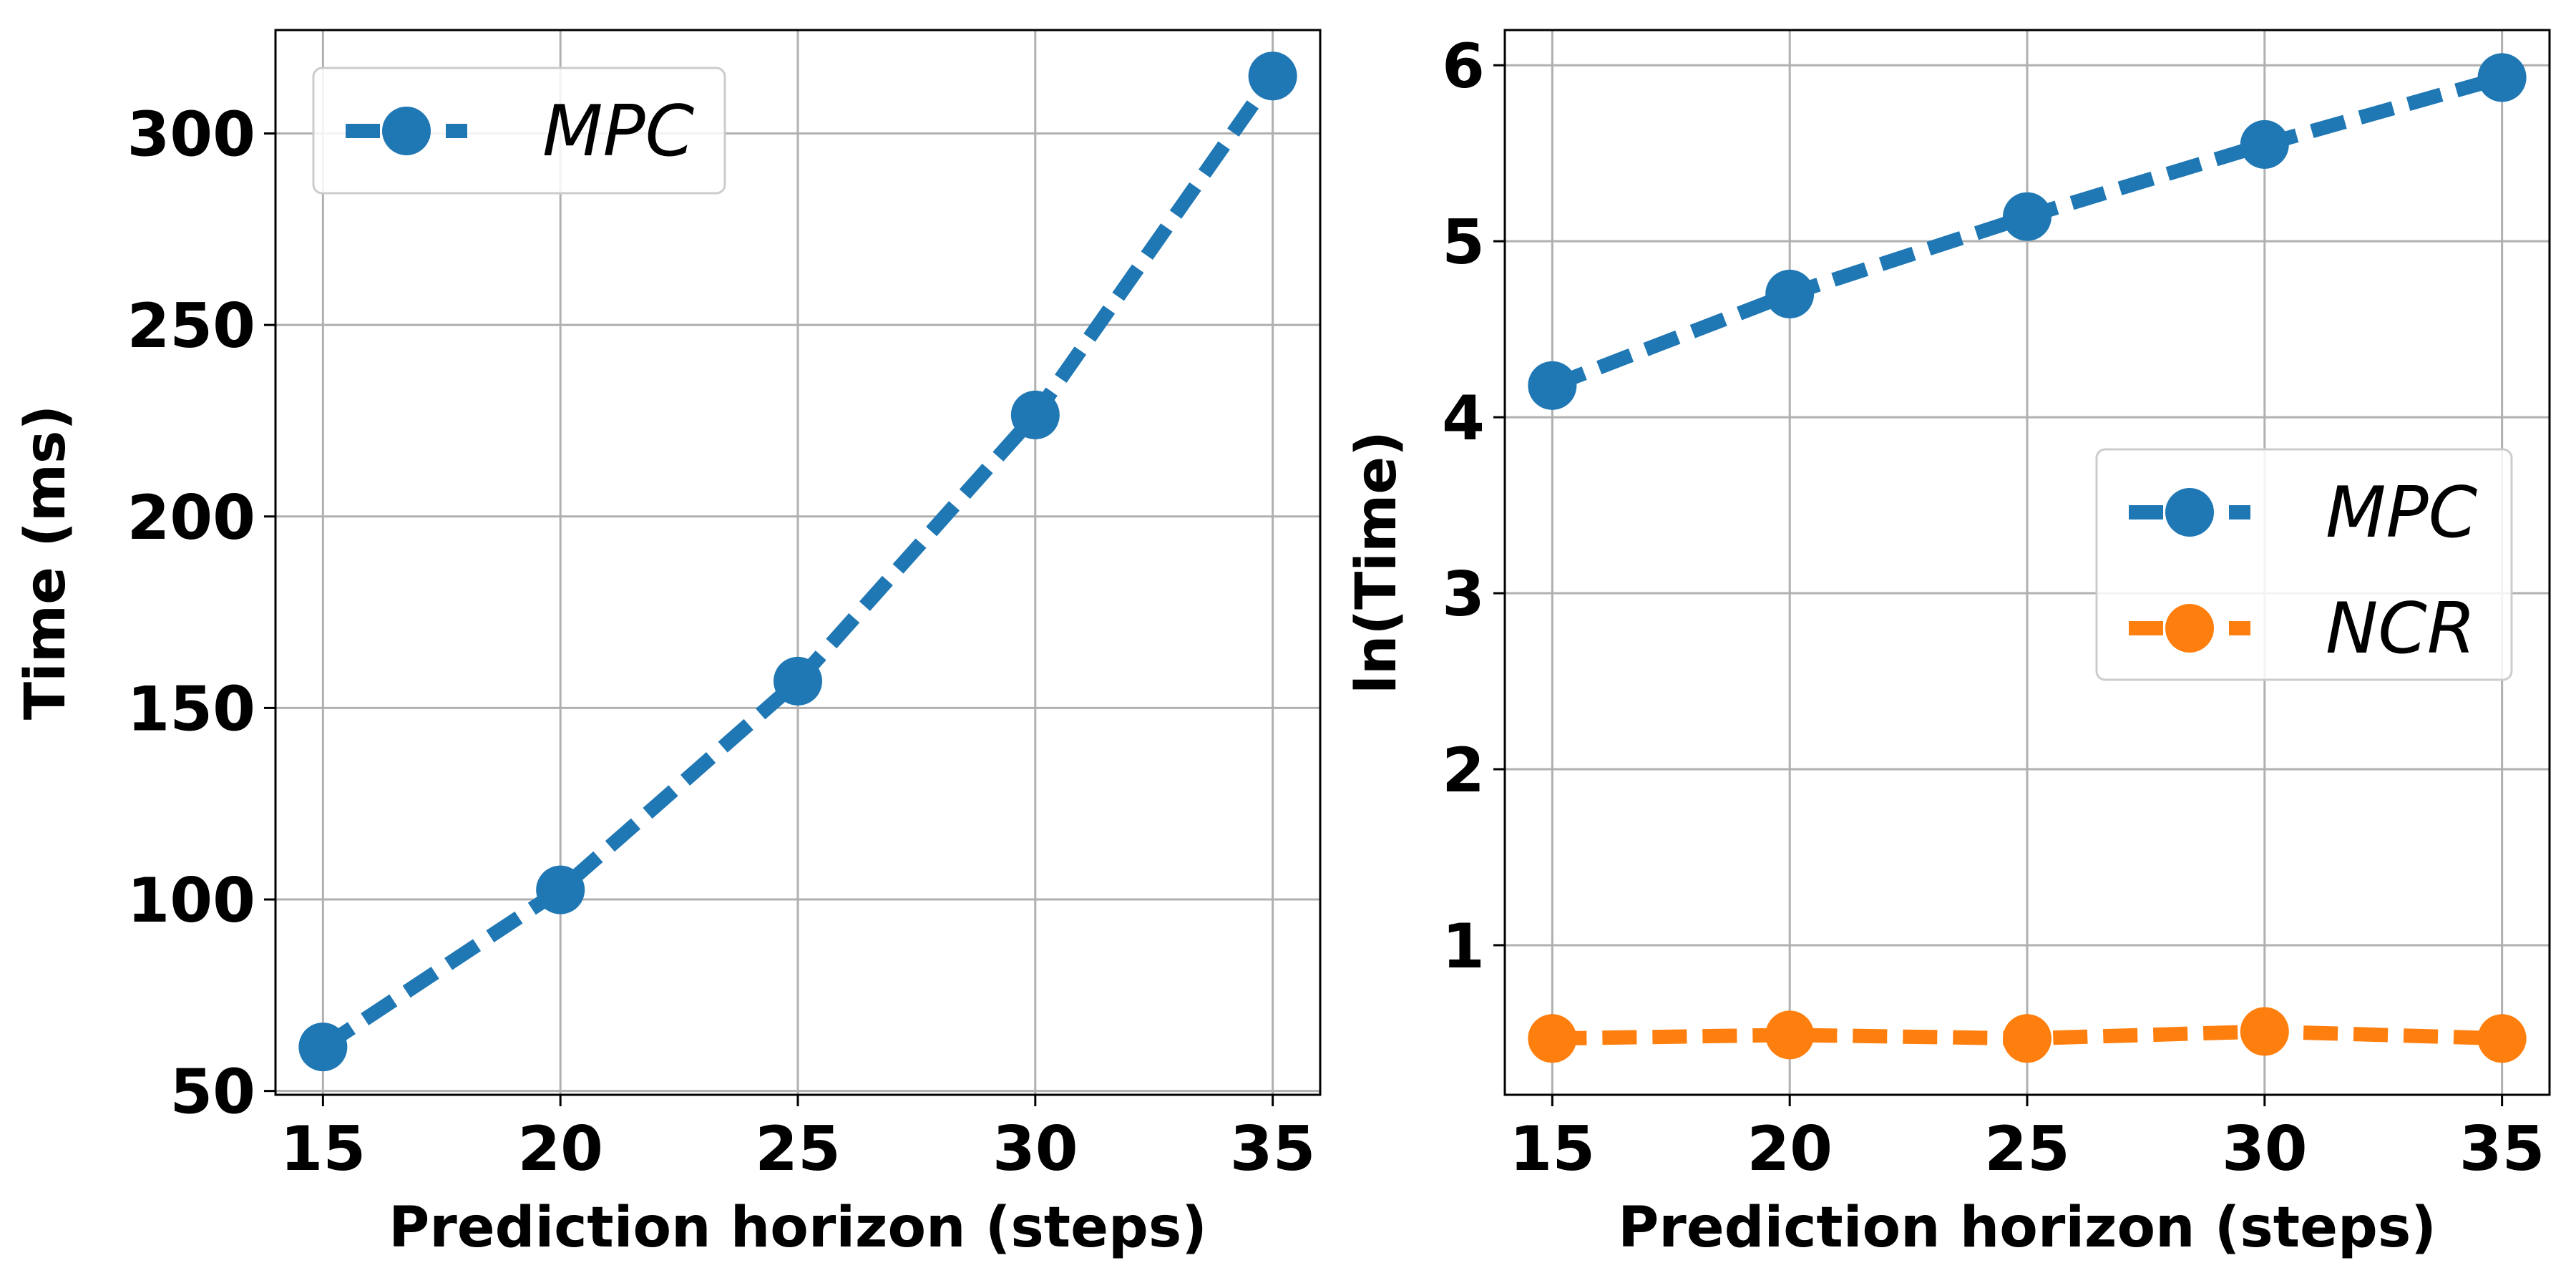 The height and width of the screenshot is (1288, 2576). What do you see at coordinates (1463, 946) in the screenshot?
I see `y-tick-label: 1` at bounding box center [1463, 946].